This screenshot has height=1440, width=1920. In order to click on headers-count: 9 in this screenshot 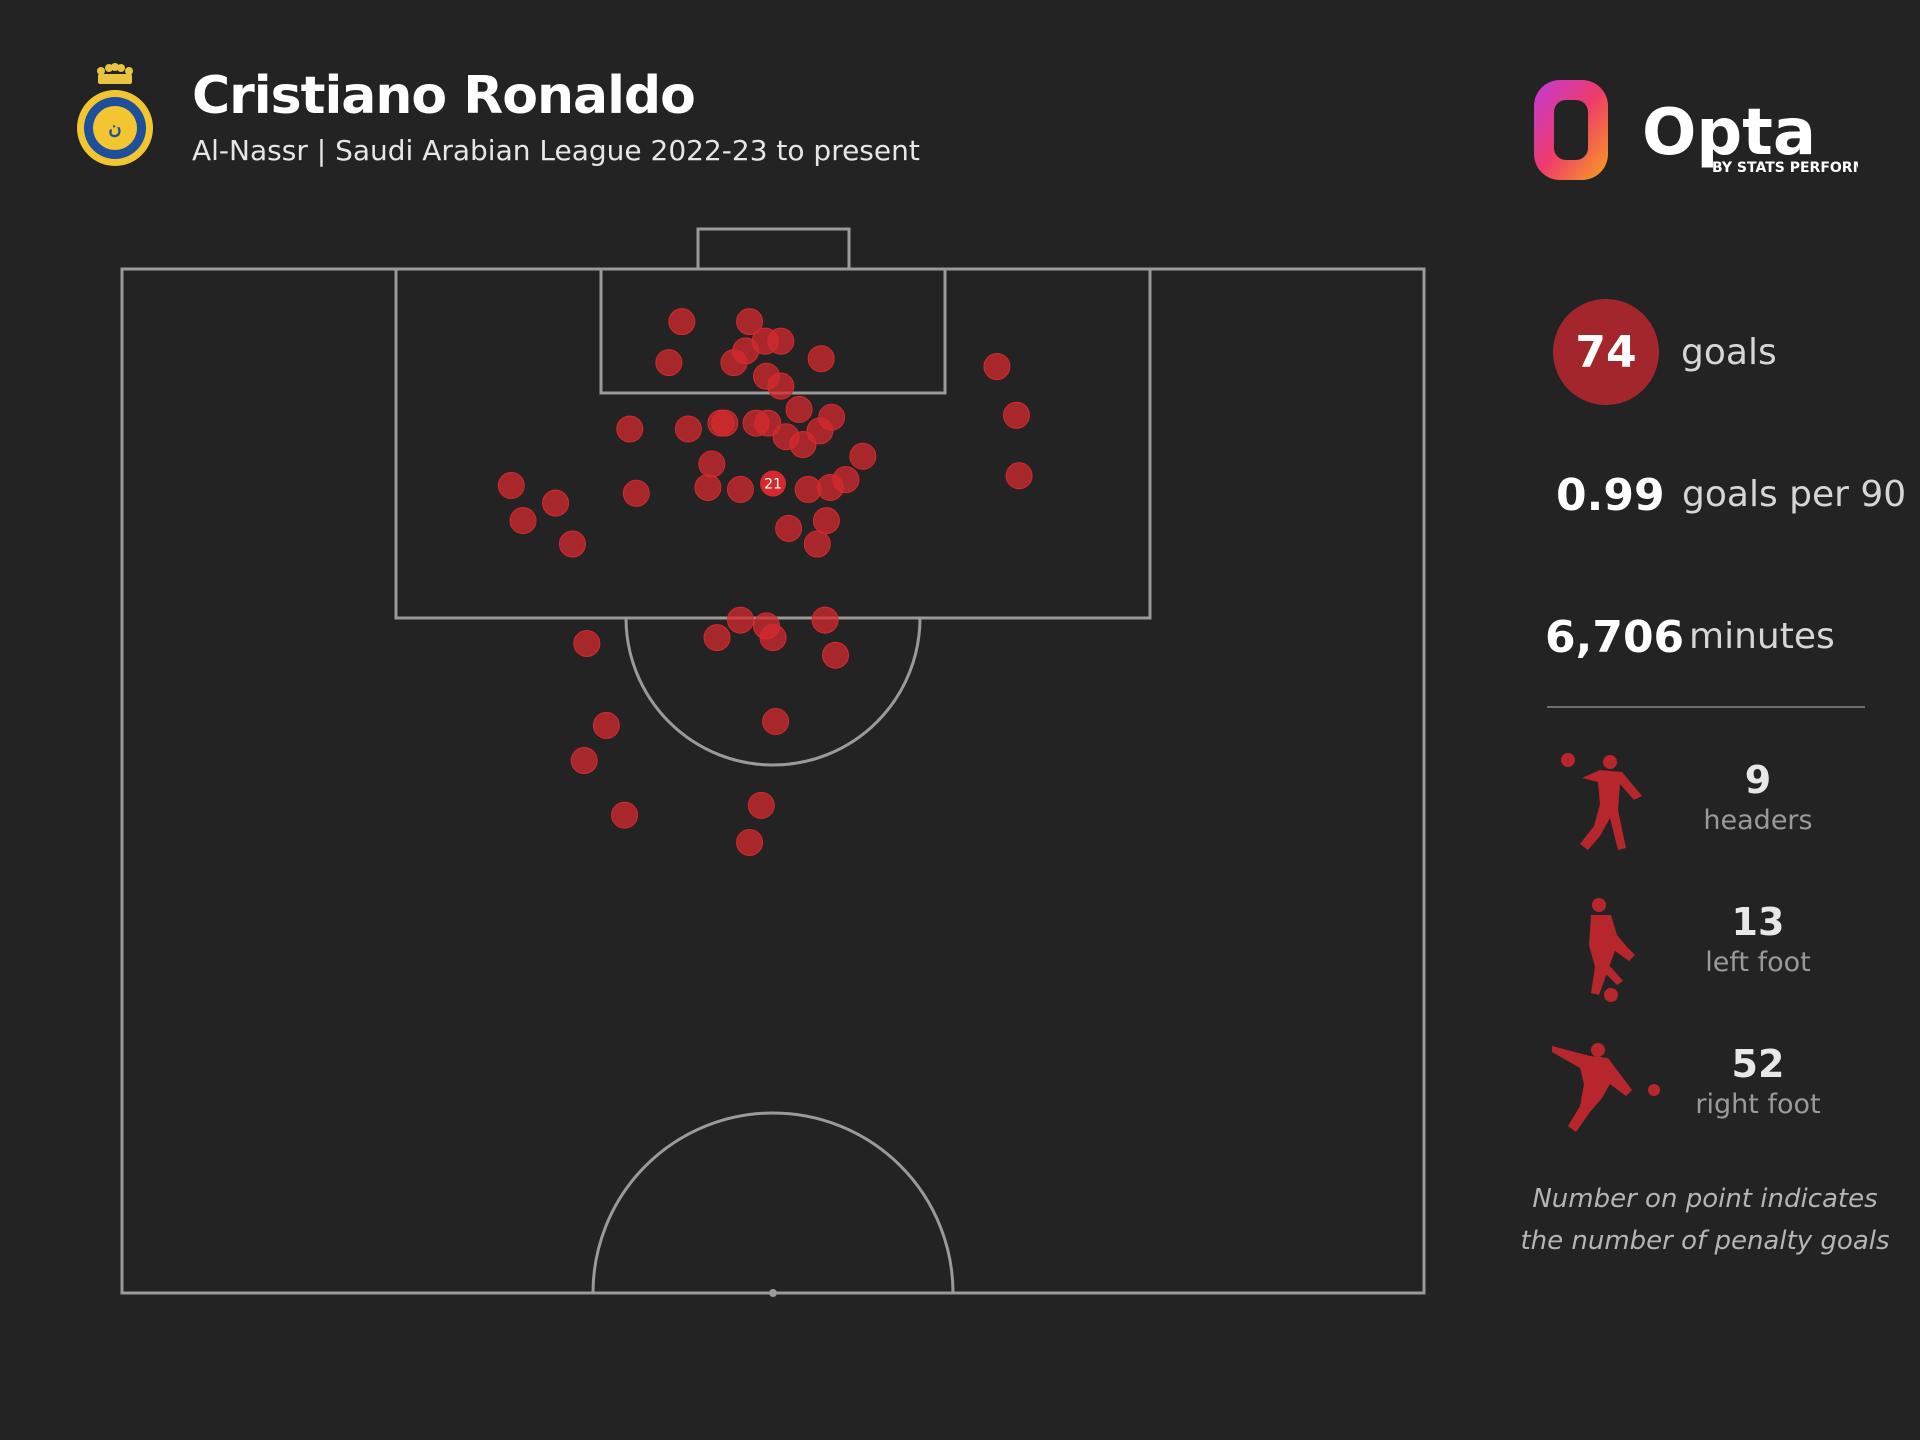, I will do `click(1758, 780)`.